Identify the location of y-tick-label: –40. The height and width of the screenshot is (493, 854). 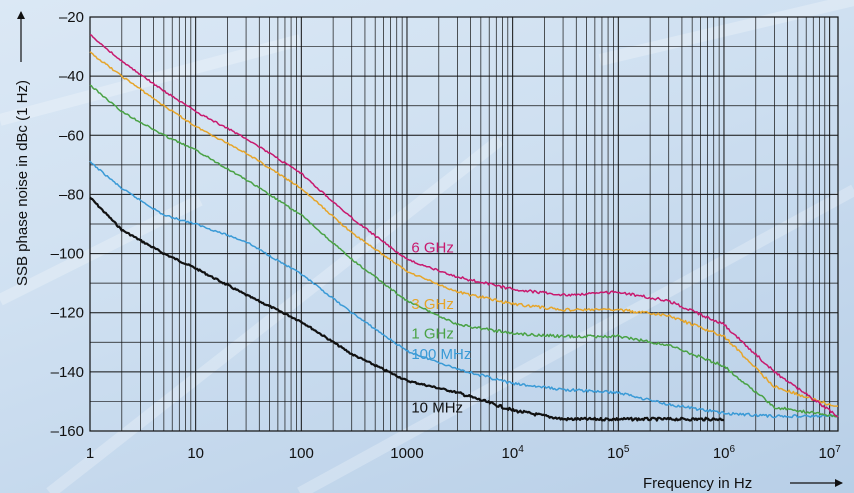
(71, 76).